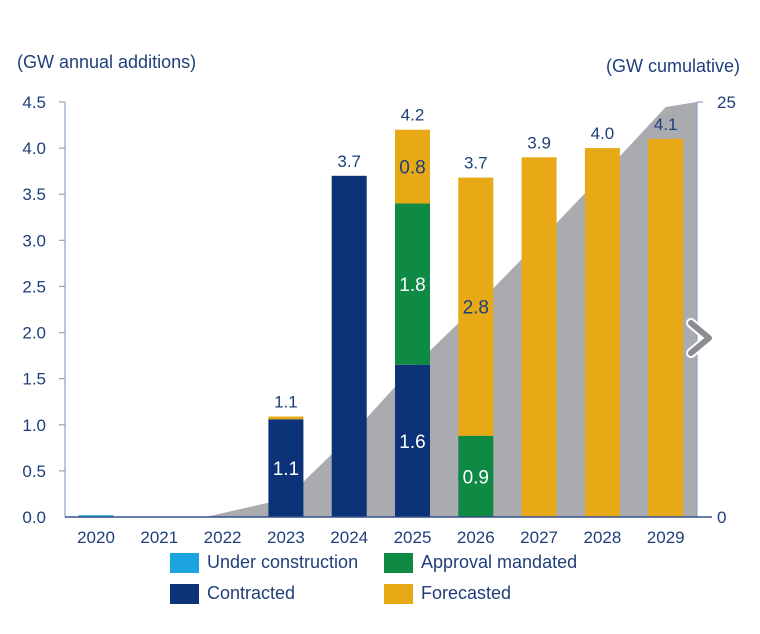  Describe the element at coordinates (413, 537) in the screenshot. I see `x-tick-label: 2025` at that location.